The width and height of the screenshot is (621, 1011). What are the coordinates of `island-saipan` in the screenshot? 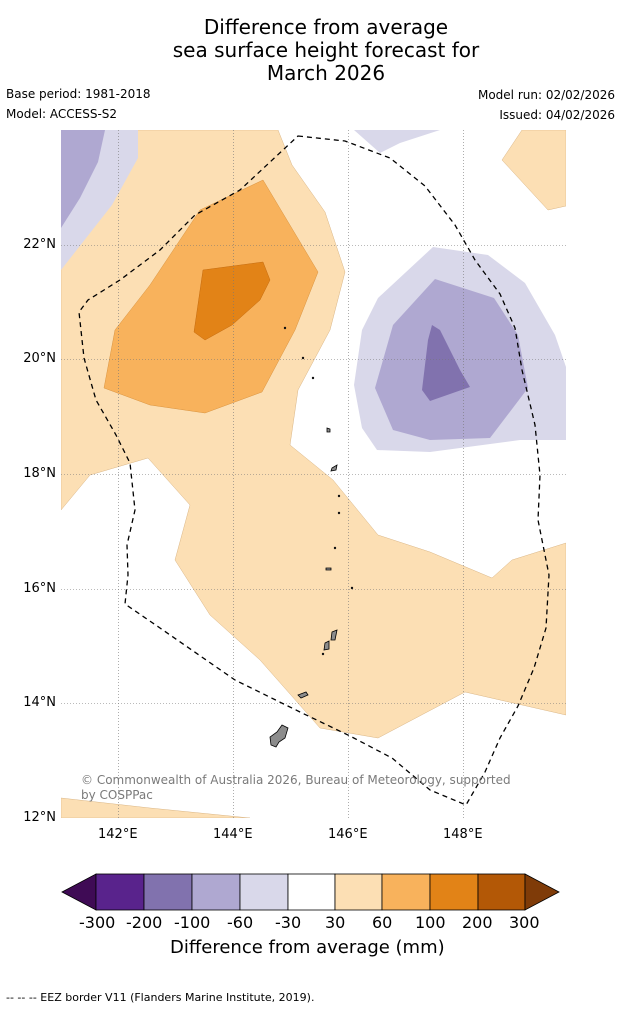 It's located at (334, 635).